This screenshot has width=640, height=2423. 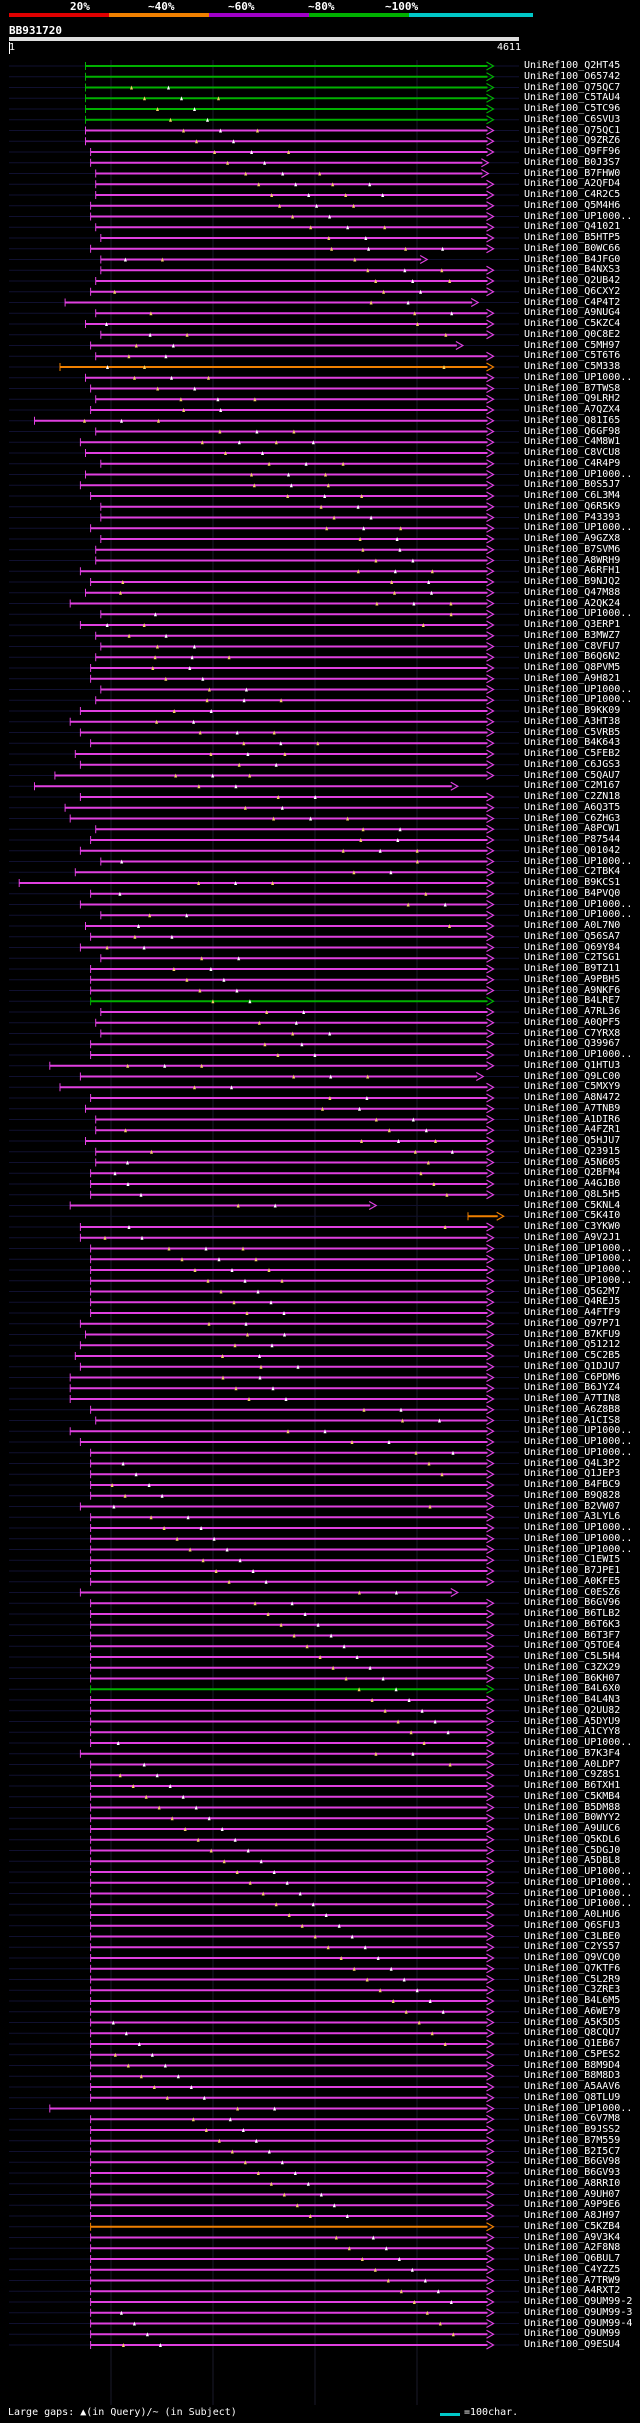 I want to click on hit-link: UniRef100_C5KMB4, so click(x=572, y=1796).